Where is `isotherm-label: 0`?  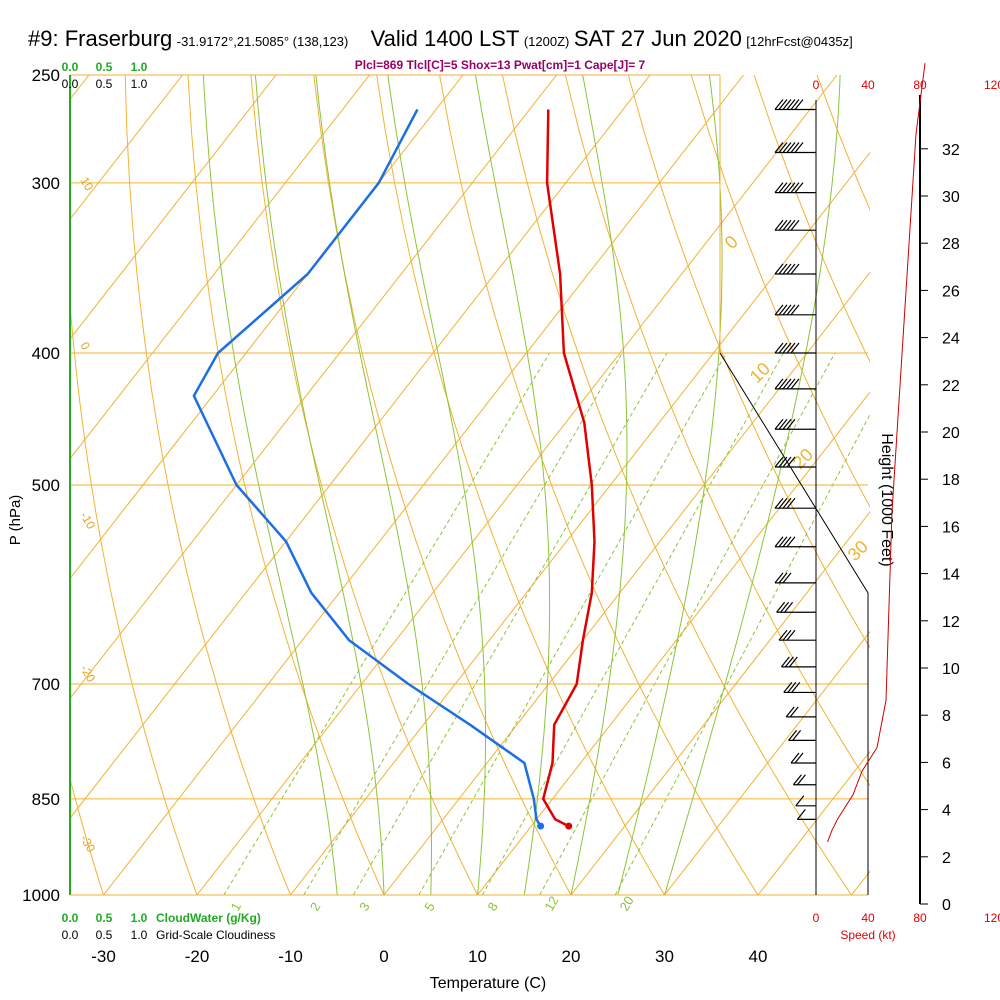 isotherm-label: 0 is located at coordinates (731, 242).